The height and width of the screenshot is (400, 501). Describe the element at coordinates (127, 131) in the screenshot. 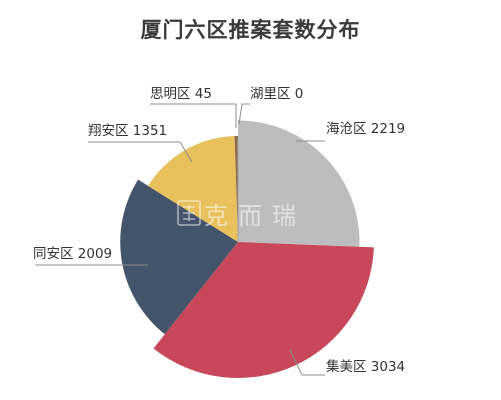

I see `slice-label: 翔安区 1351` at that location.